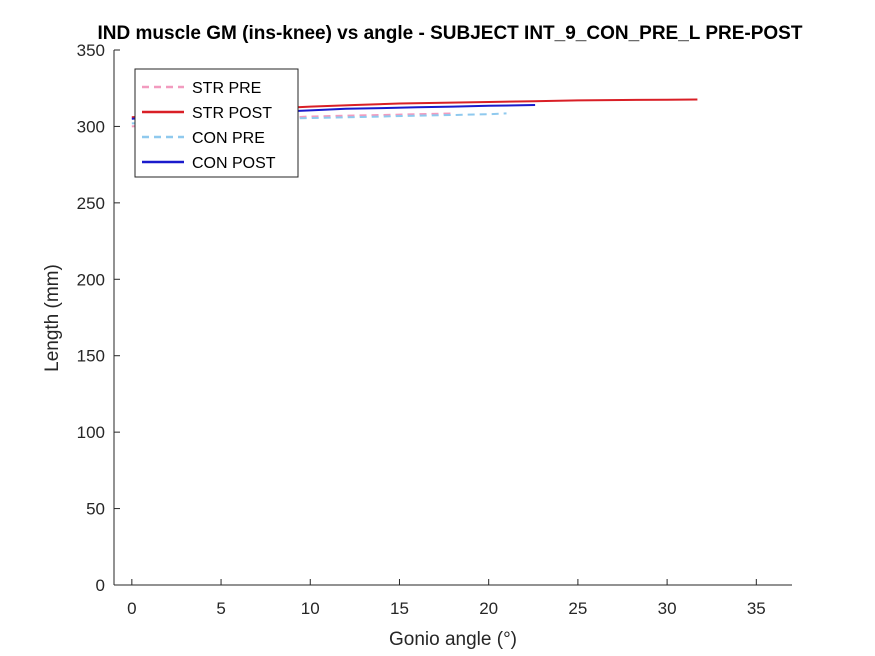 The height and width of the screenshot is (656, 875). I want to click on legend: STR PRE STR POST CON PRE CON POST, so click(216, 123).